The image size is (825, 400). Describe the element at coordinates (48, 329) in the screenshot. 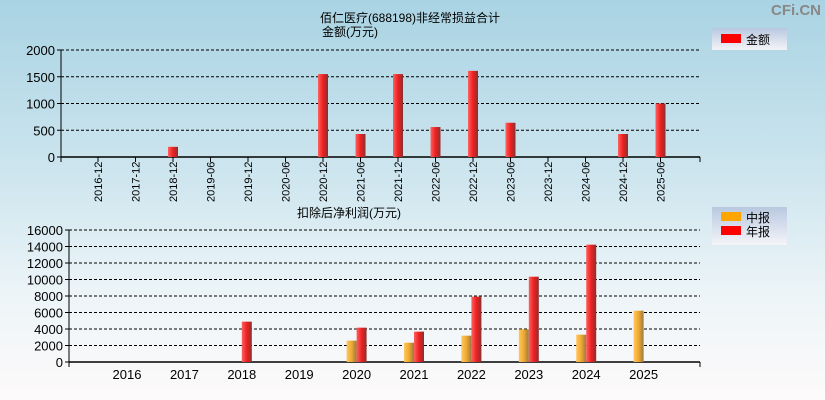

I see `y-tick-label: 4000` at that location.